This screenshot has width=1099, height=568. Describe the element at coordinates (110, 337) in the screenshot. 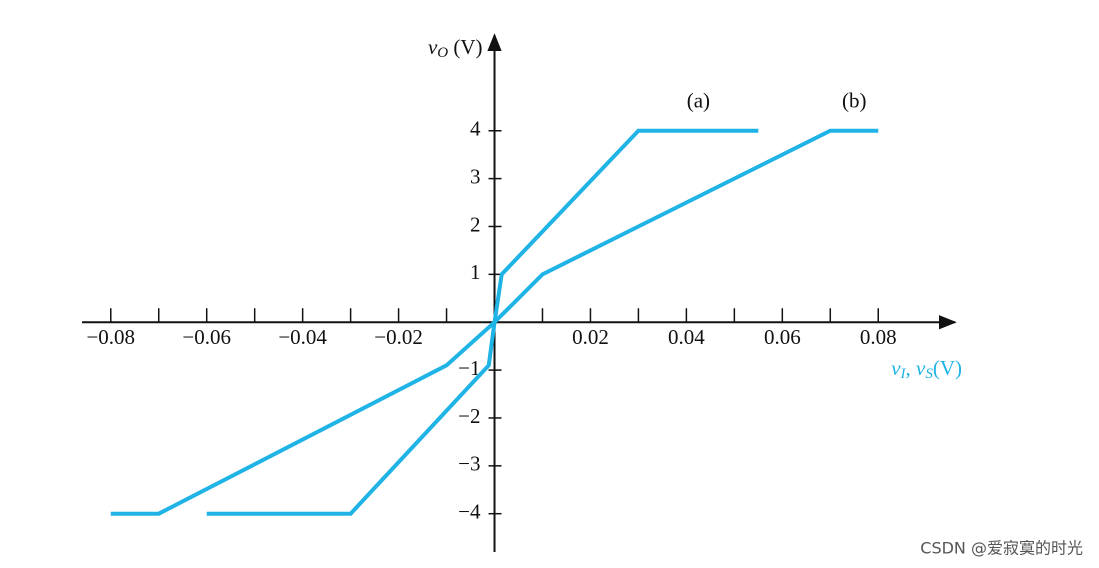

I see `x-tick-label: −0.08` at that location.